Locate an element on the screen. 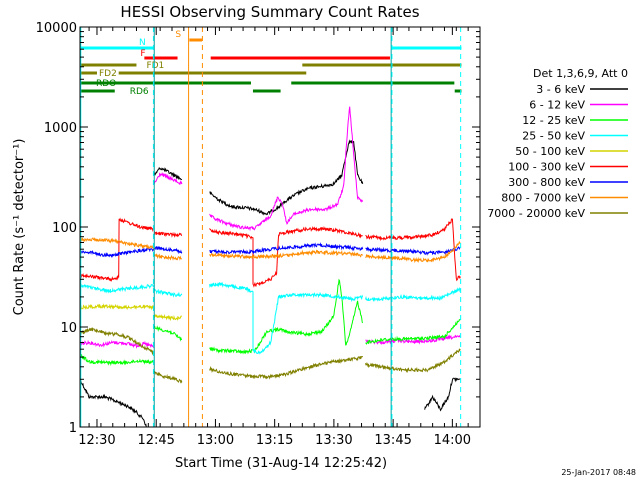  legend-label-50-100-kev: 50 - 100 keV is located at coordinates (550, 151).